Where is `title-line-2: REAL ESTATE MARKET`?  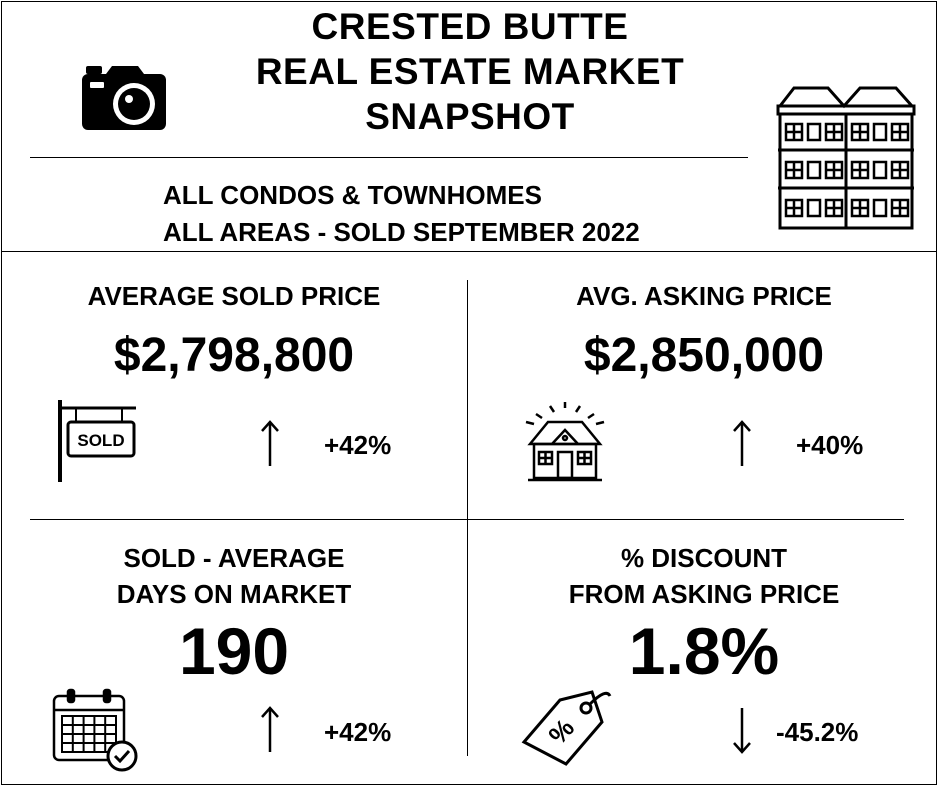
title-line-2: REAL ESTATE MARKET is located at coordinates (470, 71).